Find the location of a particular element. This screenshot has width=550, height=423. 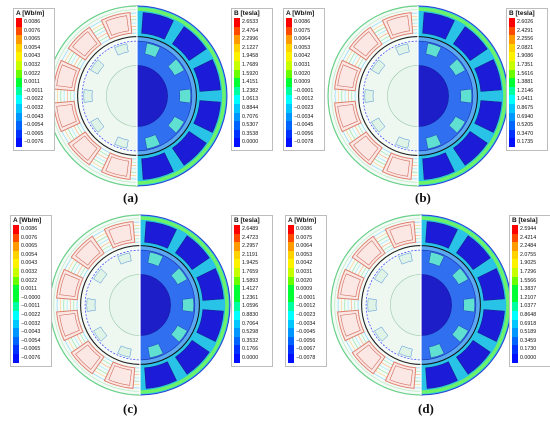

legend-tick-label: 2.4291 is located at coordinates (525, 30).